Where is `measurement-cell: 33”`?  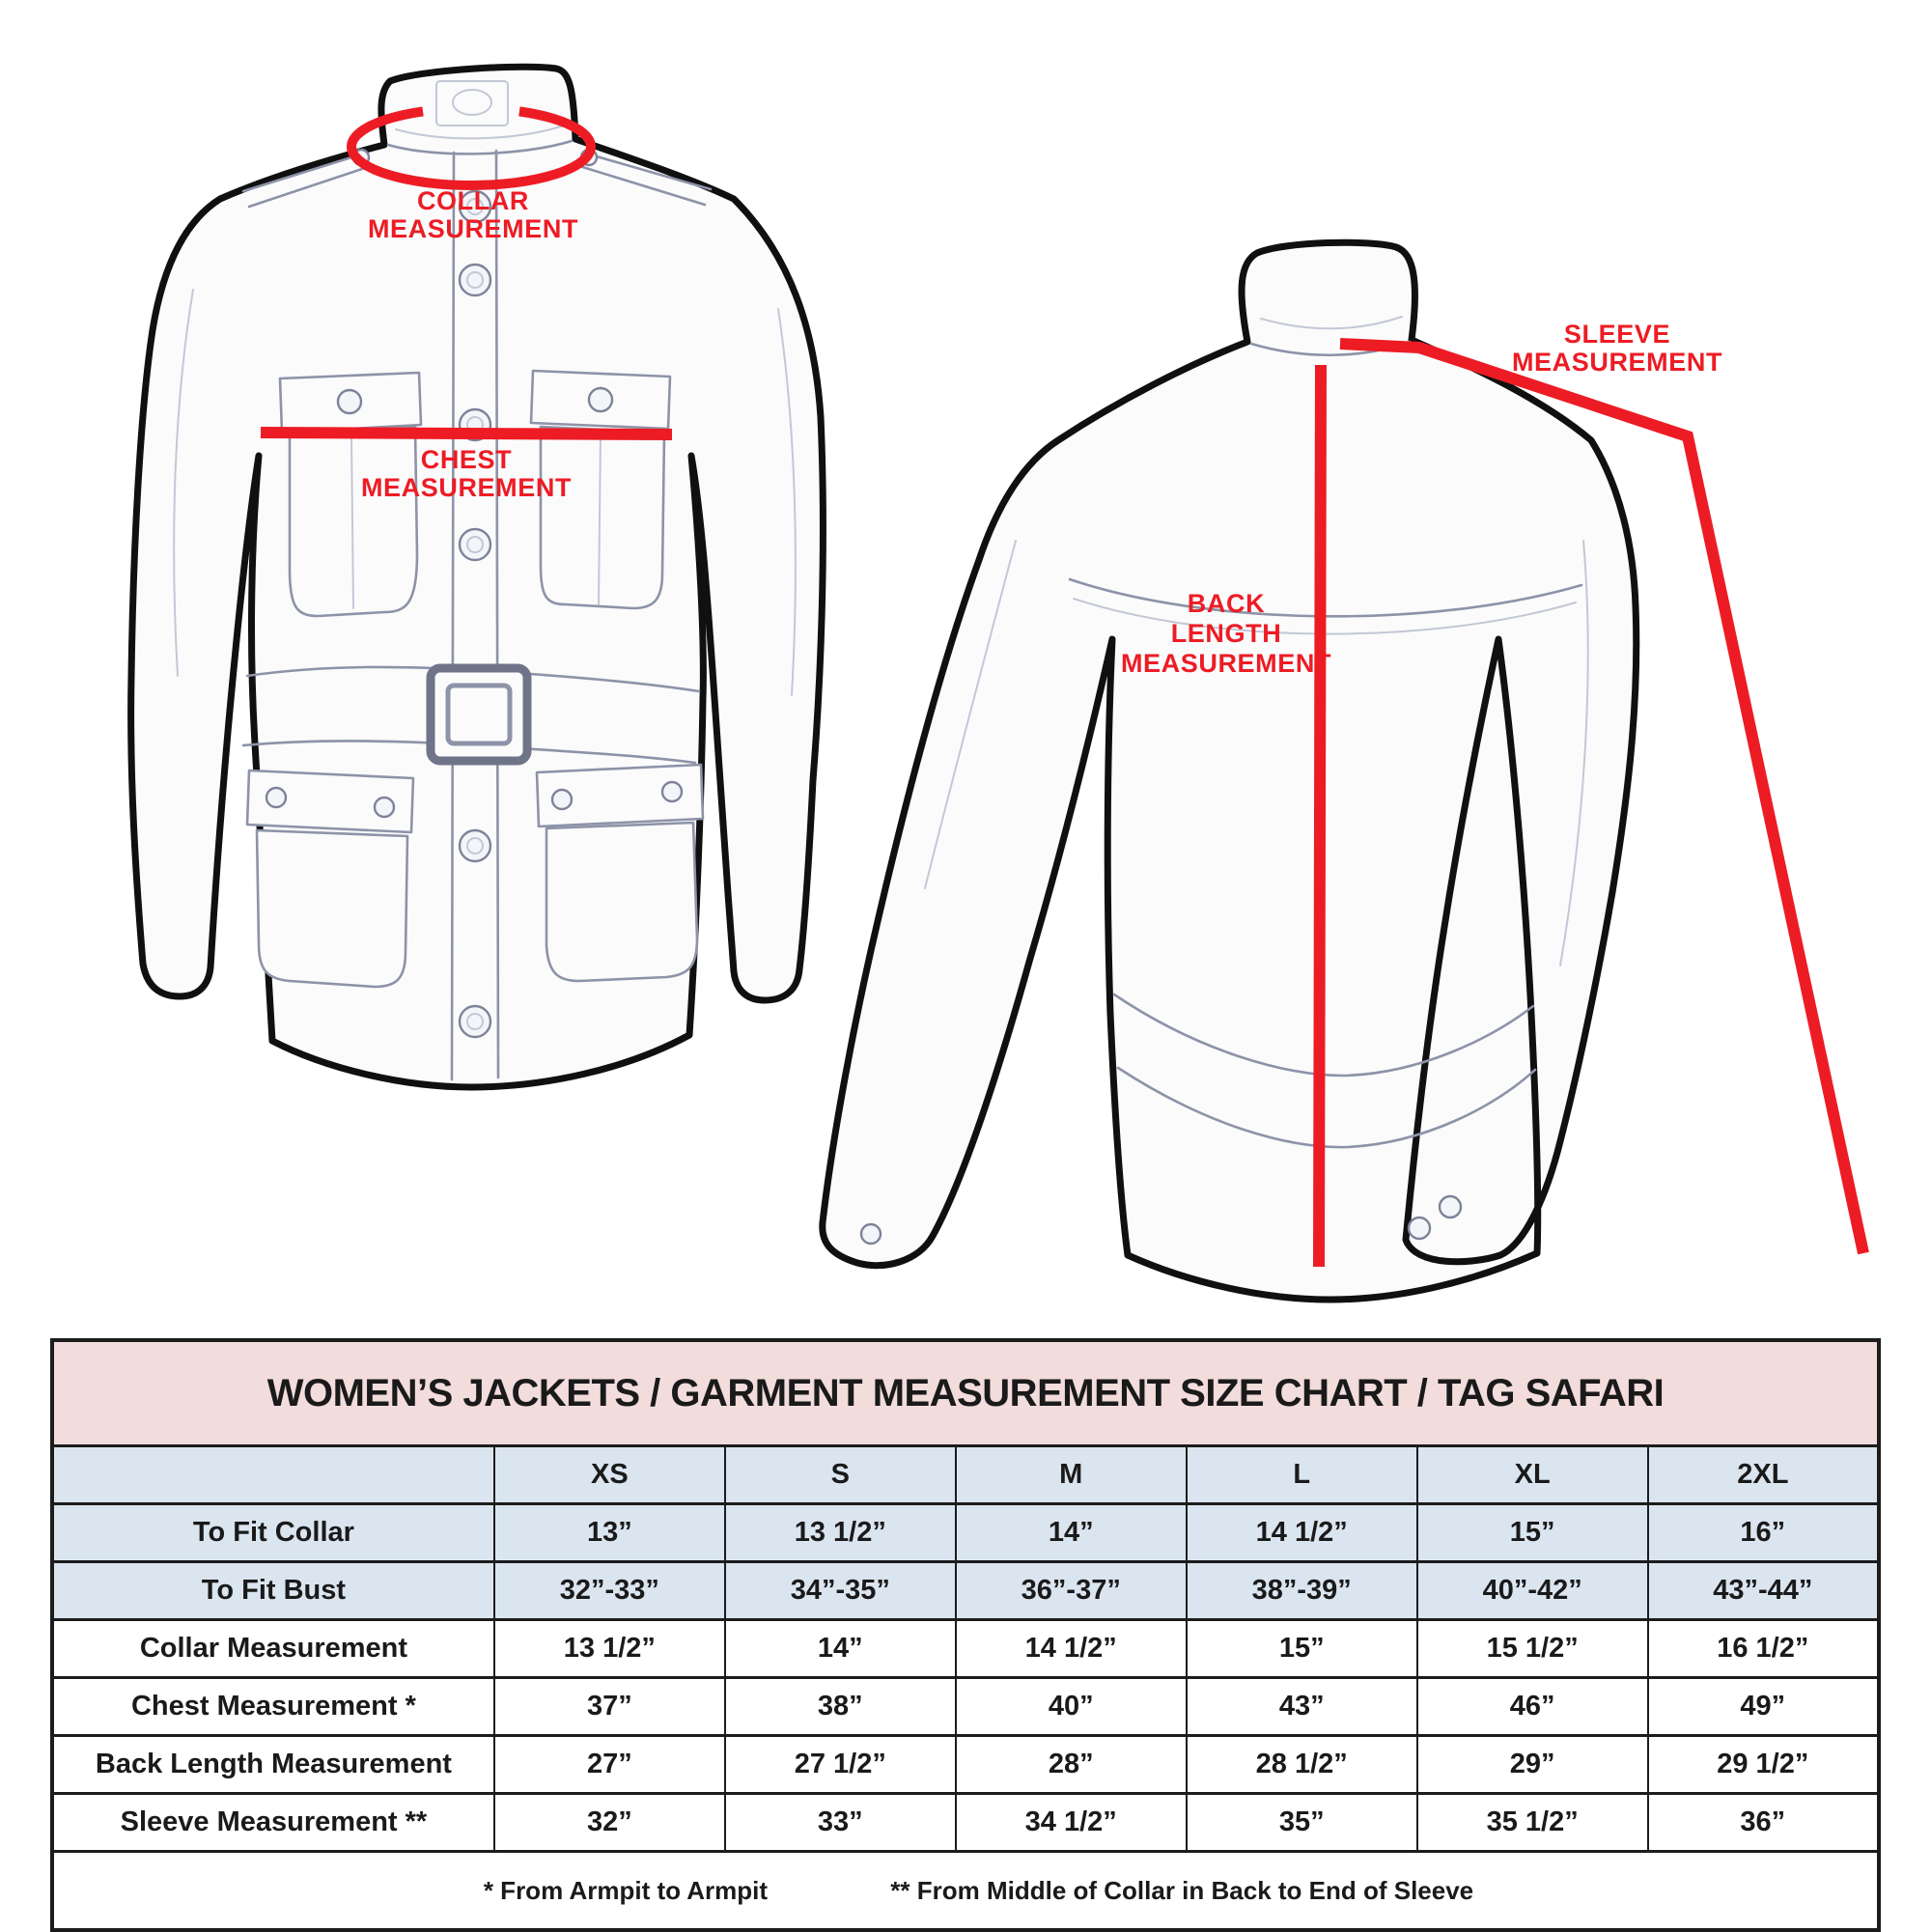 measurement-cell: 33” is located at coordinates (840, 1823).